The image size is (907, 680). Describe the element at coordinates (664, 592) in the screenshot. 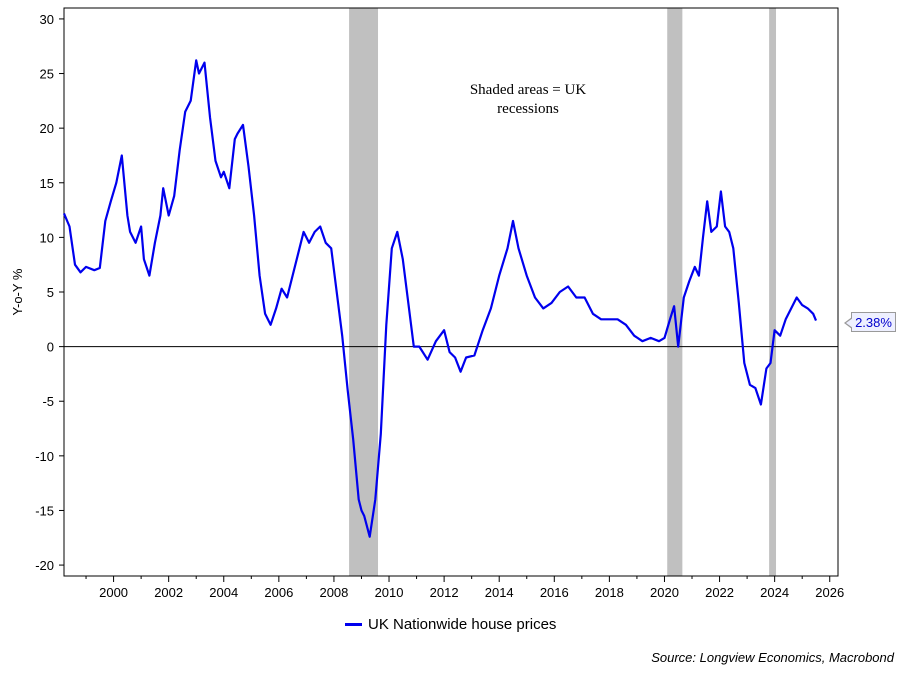

I see `x-tick-label: 2020` at that location.